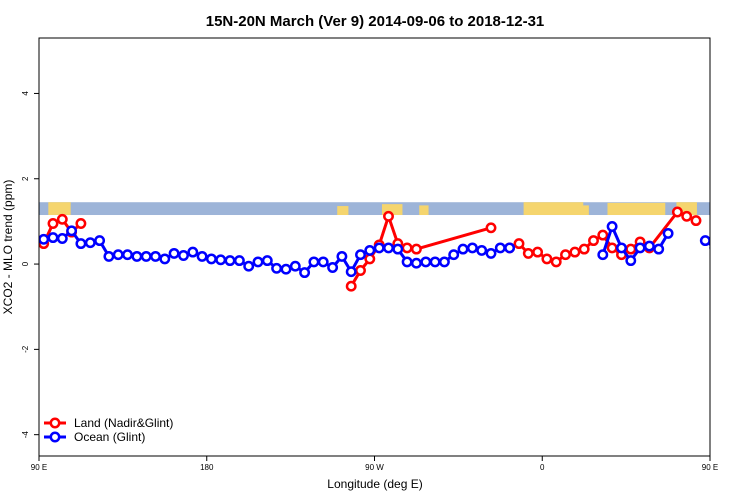  Describe the element at coordinates (25, 178) in the screenshot. I see `y-tick-label: 2` at that location.